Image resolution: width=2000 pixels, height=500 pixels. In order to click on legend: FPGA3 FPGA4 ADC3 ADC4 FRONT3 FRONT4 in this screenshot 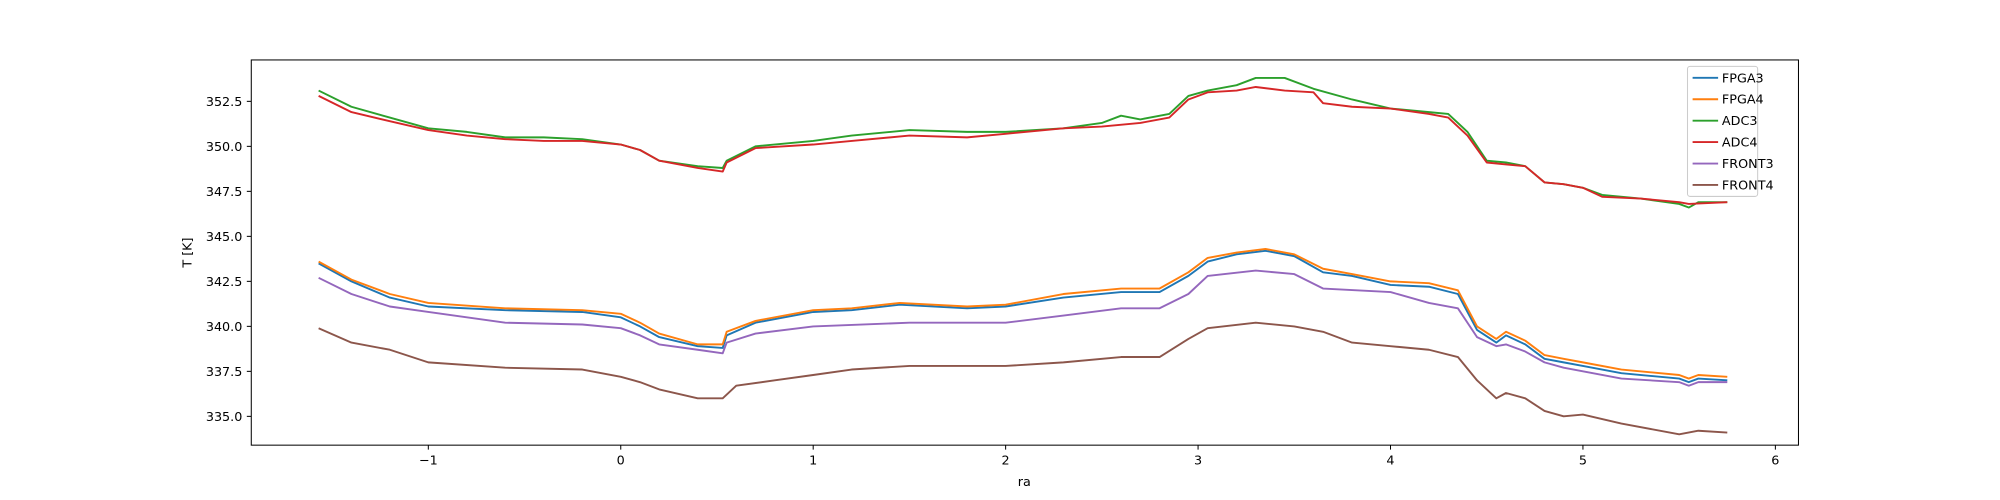, I will do `click(1730, 131)`.